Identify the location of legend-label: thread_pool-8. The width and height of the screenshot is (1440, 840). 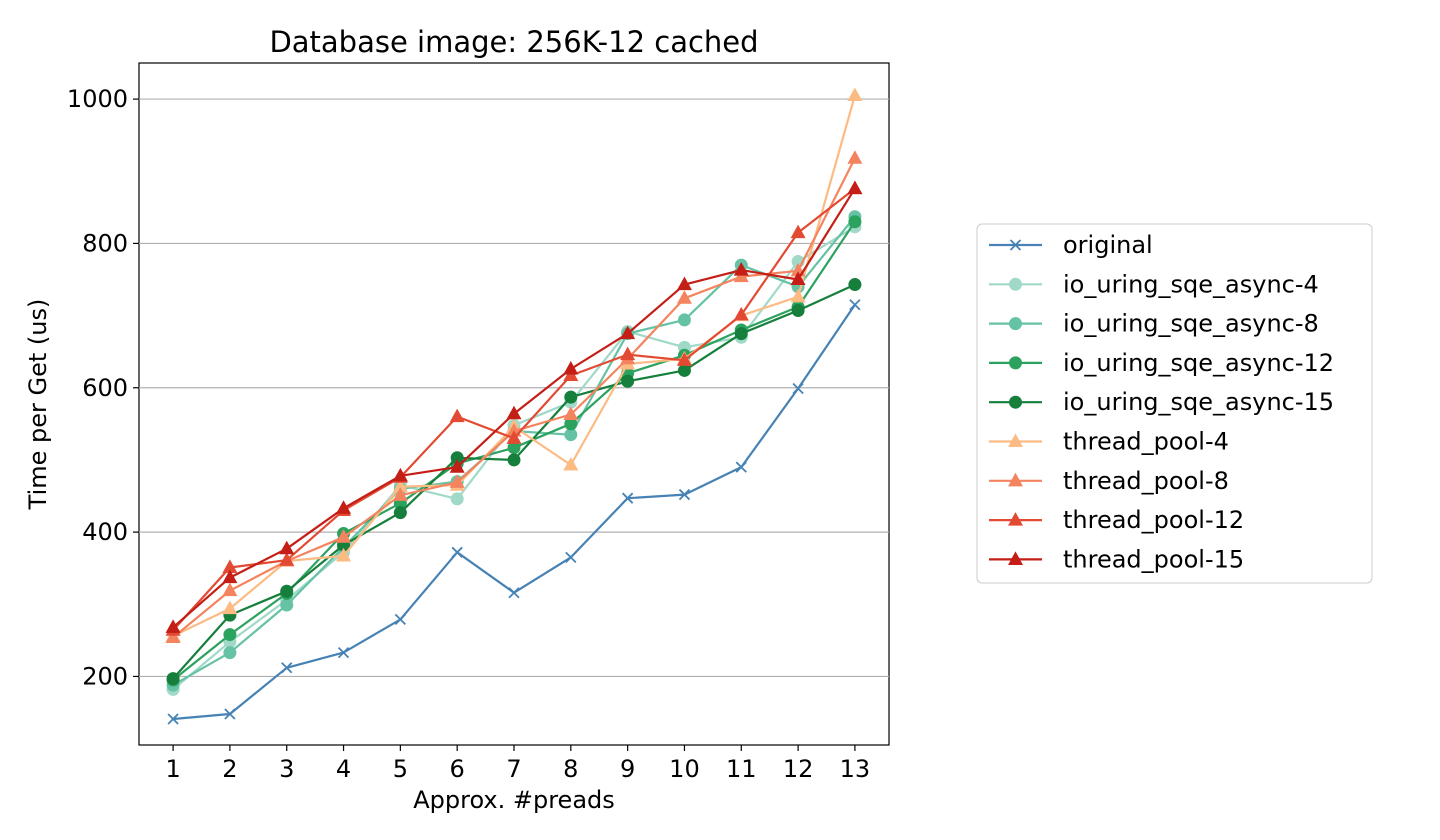
(1146, 481).